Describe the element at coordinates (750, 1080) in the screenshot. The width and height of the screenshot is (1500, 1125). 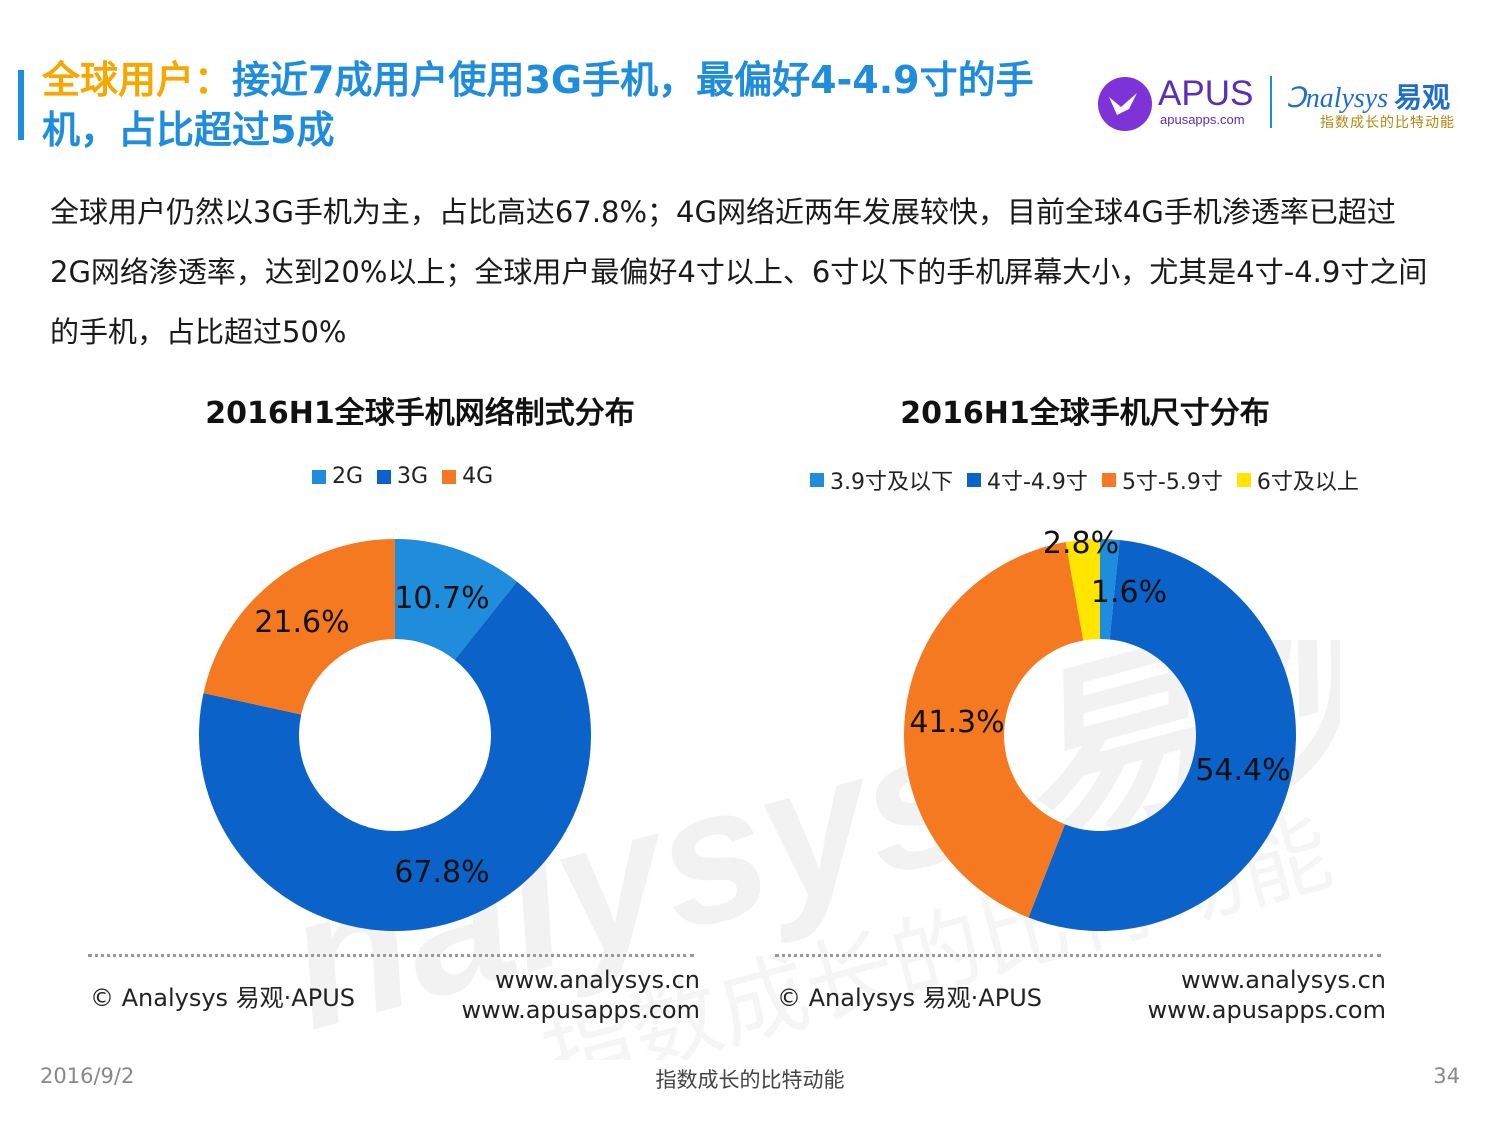
I see `footer-slogan: 指数成长的比特动能` at that location.